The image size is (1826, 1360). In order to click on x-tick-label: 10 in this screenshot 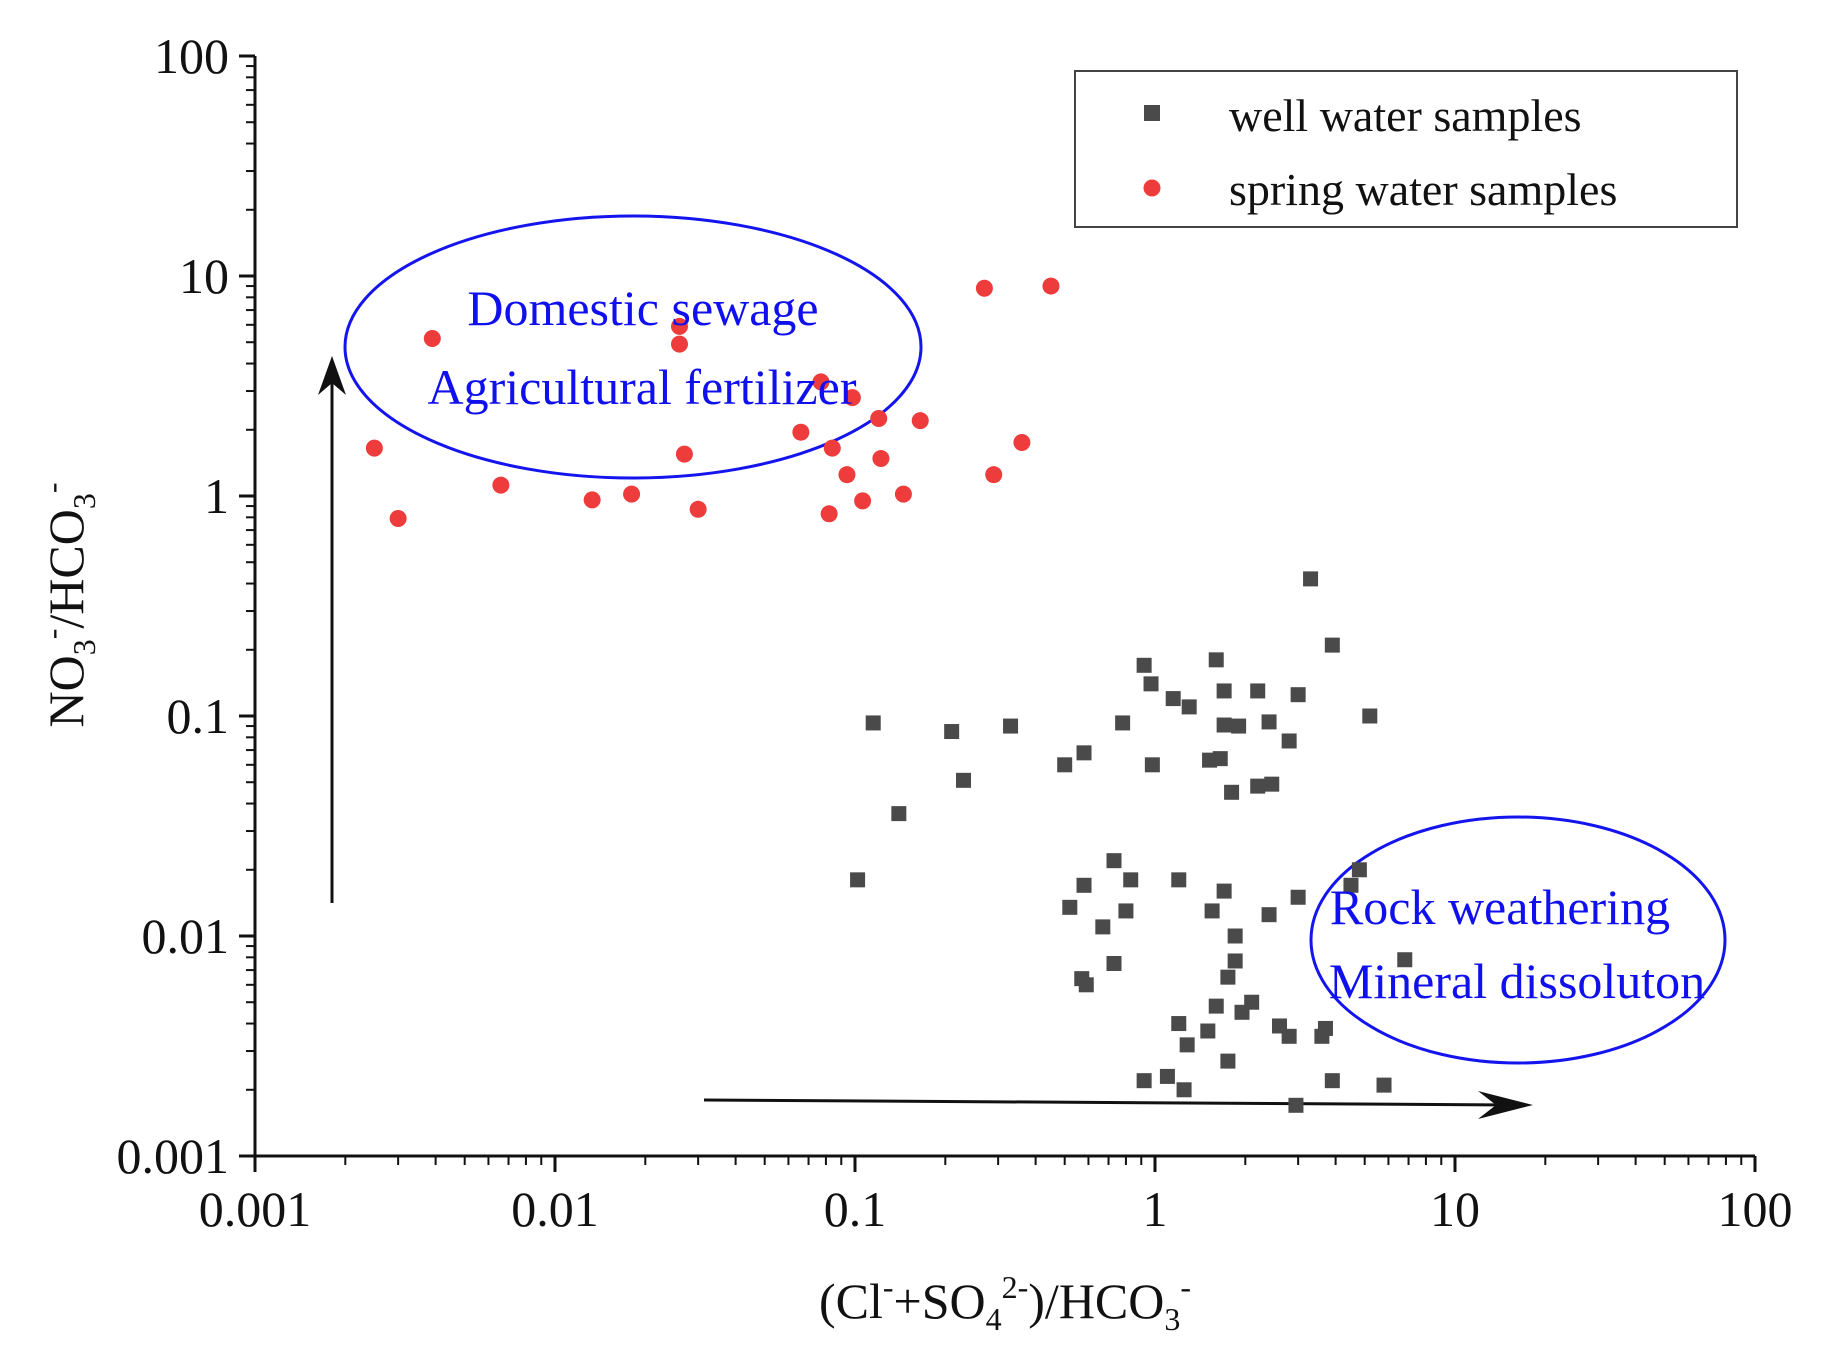, I will do `click(1455, 1209)`.